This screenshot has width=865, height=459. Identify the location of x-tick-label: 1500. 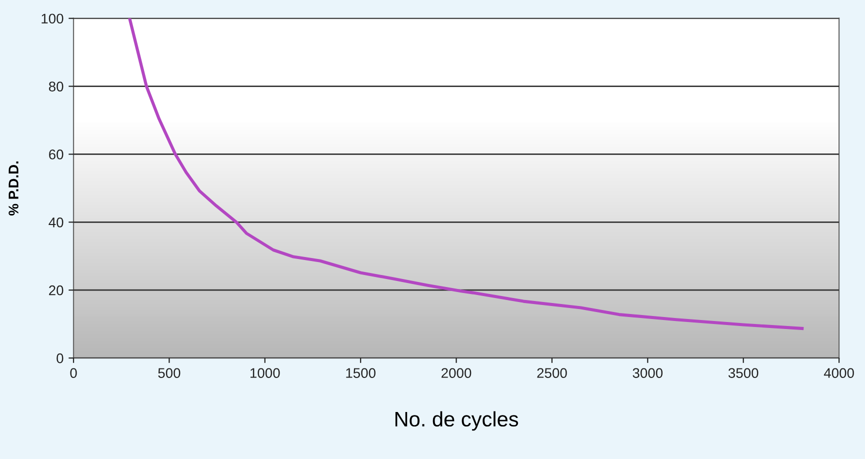
(361, 373).